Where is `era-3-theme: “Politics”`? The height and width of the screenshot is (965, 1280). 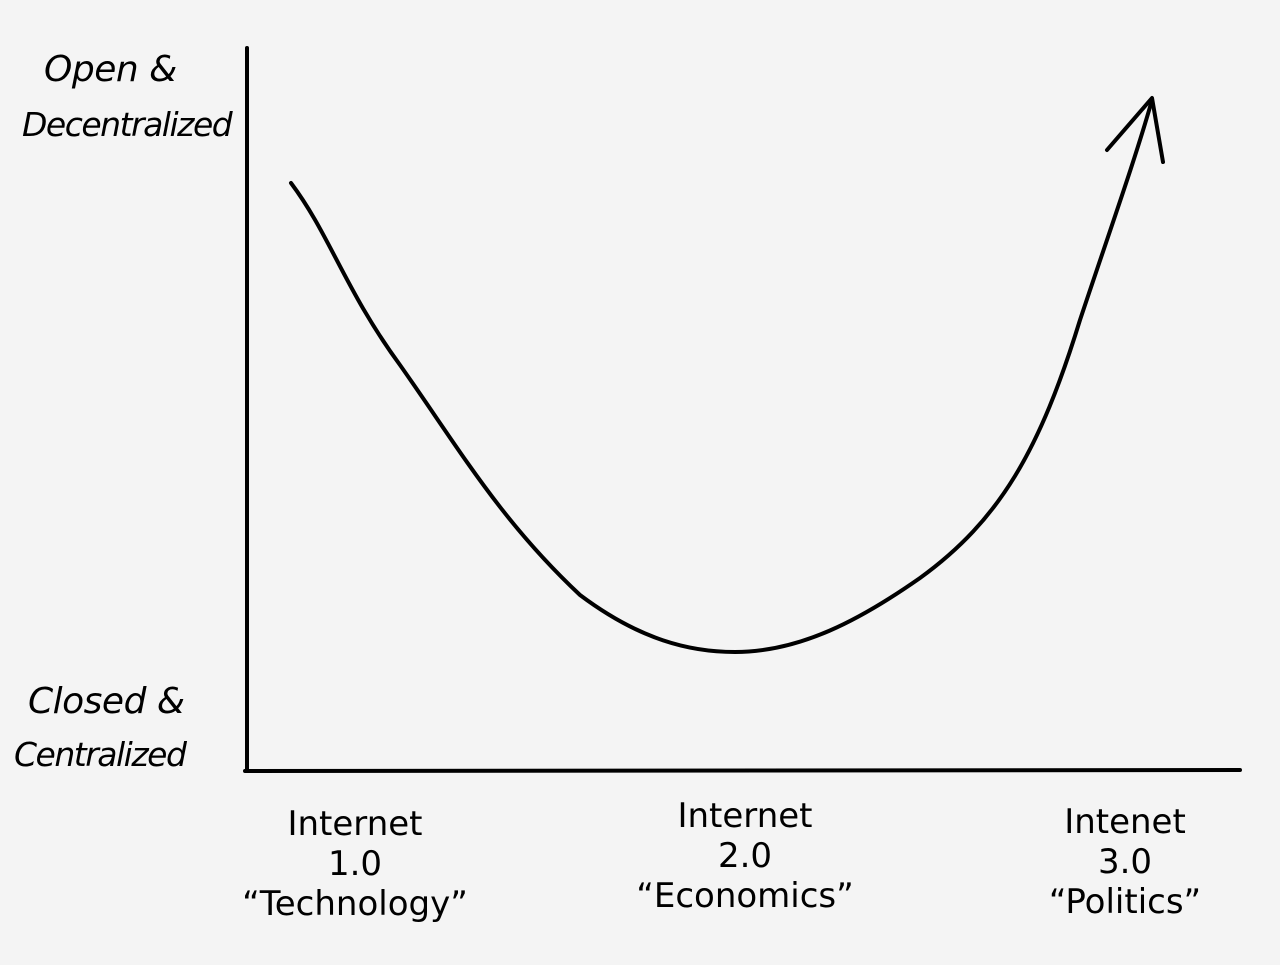 era-3-theme: “Politics” is located at coordinates (1125, 902).